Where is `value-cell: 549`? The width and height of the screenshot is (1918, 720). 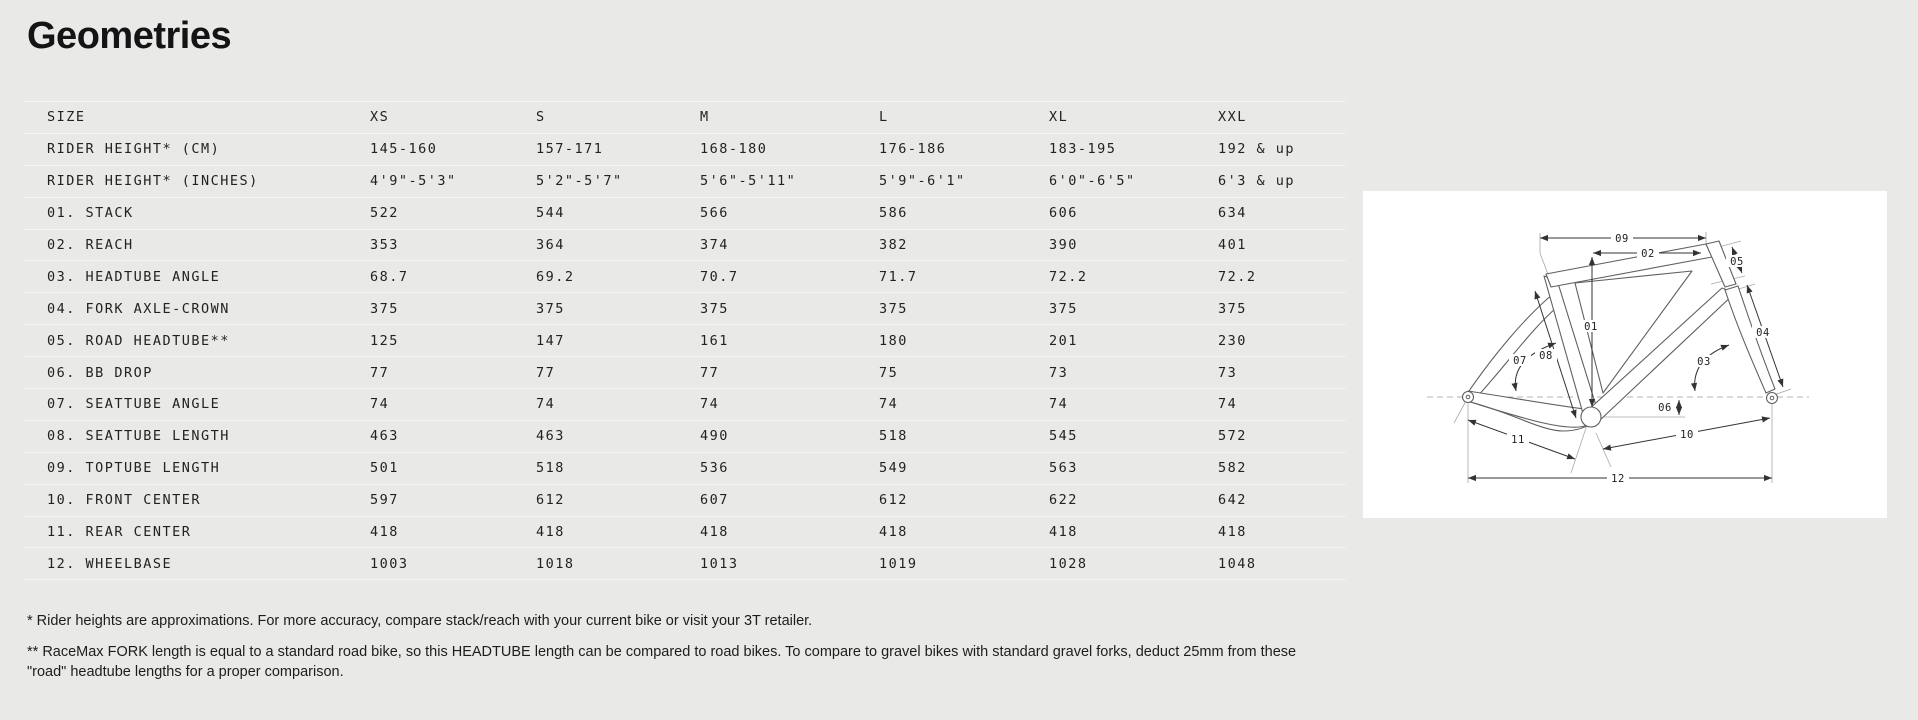
value-cell: 549 is located at coordinates (964, 468).